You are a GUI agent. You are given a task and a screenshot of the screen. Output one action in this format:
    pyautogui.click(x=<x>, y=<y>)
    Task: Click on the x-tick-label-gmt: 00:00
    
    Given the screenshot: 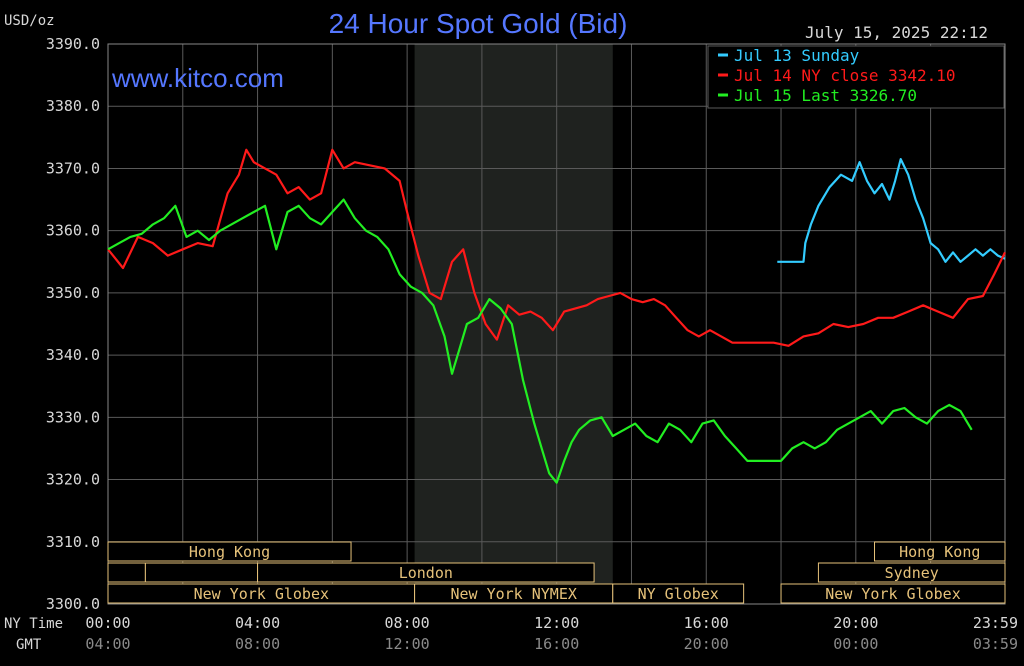 What is the action you would take?
    pyautogui.click(x=855, y=644)
    